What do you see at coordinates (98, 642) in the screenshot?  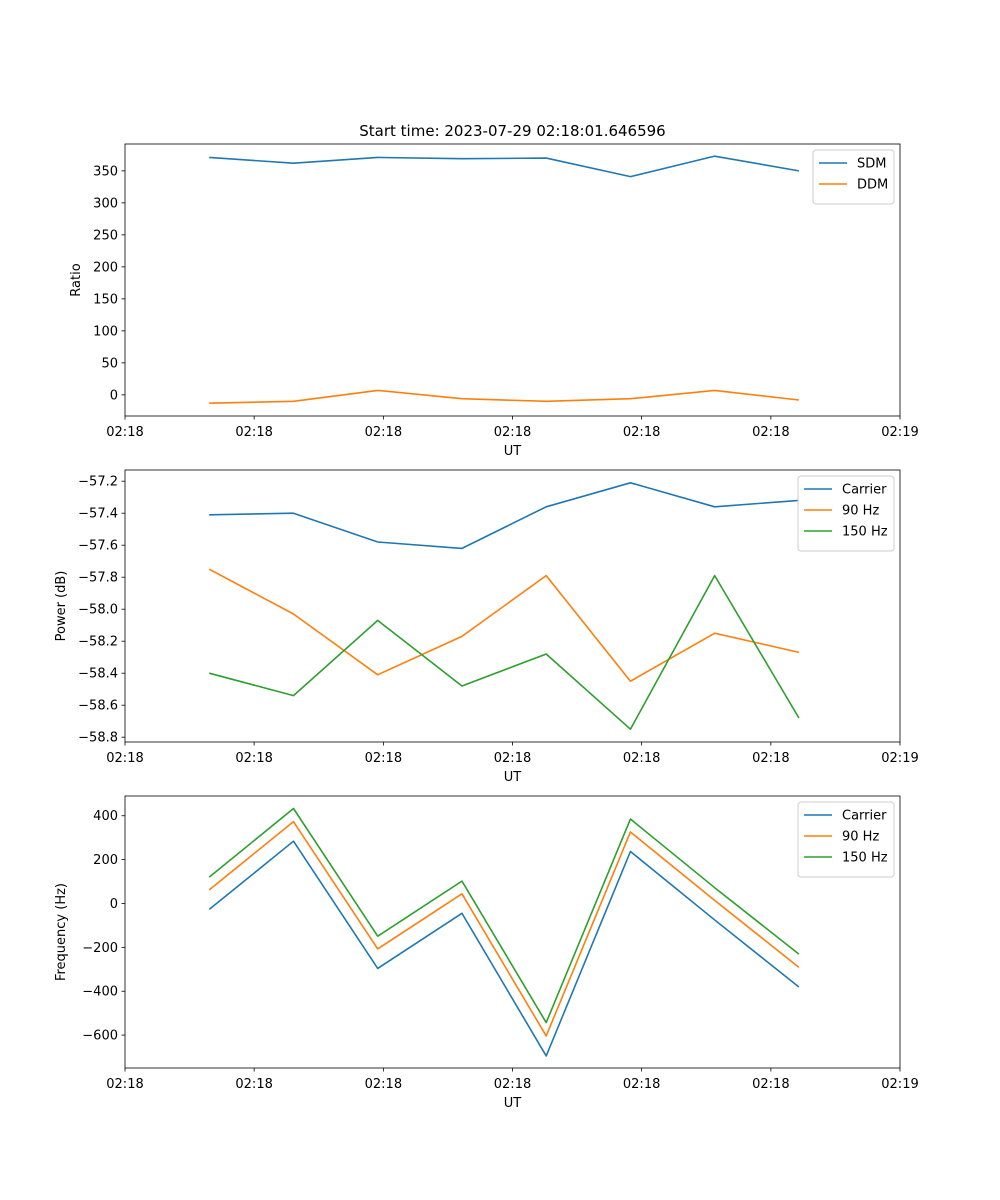 I see `y-tick-label: −58.2` at bounding box center [98, 642].